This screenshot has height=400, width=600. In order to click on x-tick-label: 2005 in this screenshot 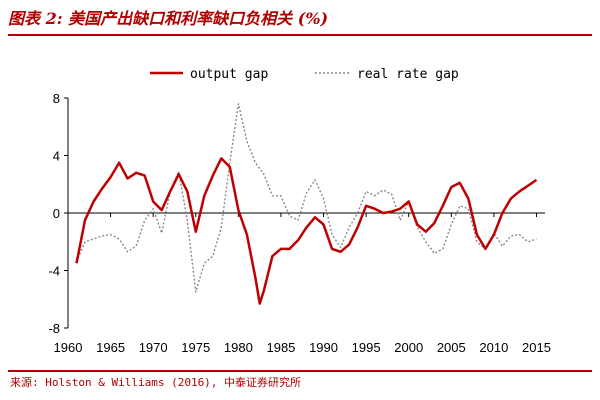, I will do `click(451, 347)`.